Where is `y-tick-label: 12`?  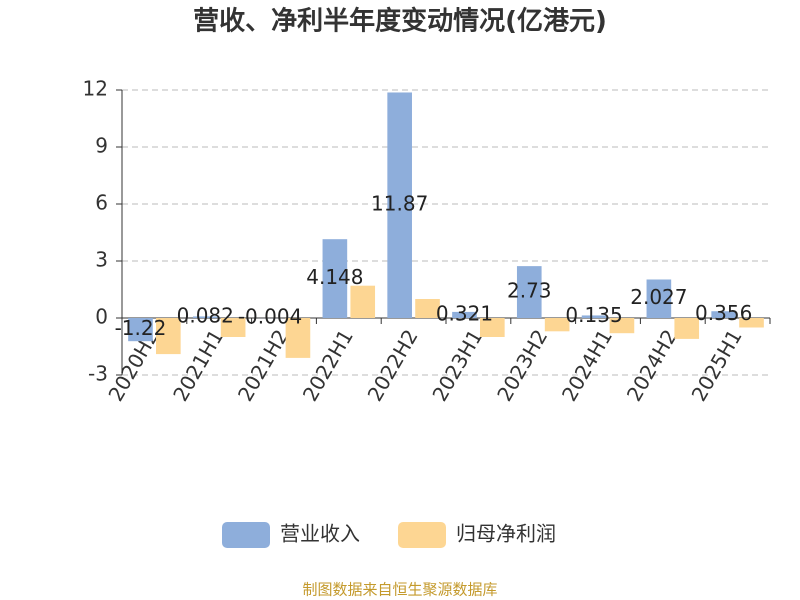 y-tick-label: 12 is located at coordinates (95, 89).